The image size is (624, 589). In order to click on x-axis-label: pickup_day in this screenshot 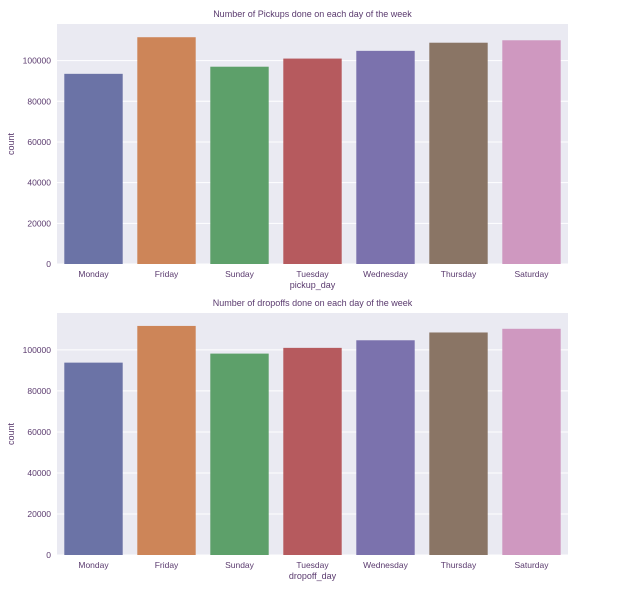, I will do `click(313, 285)`.